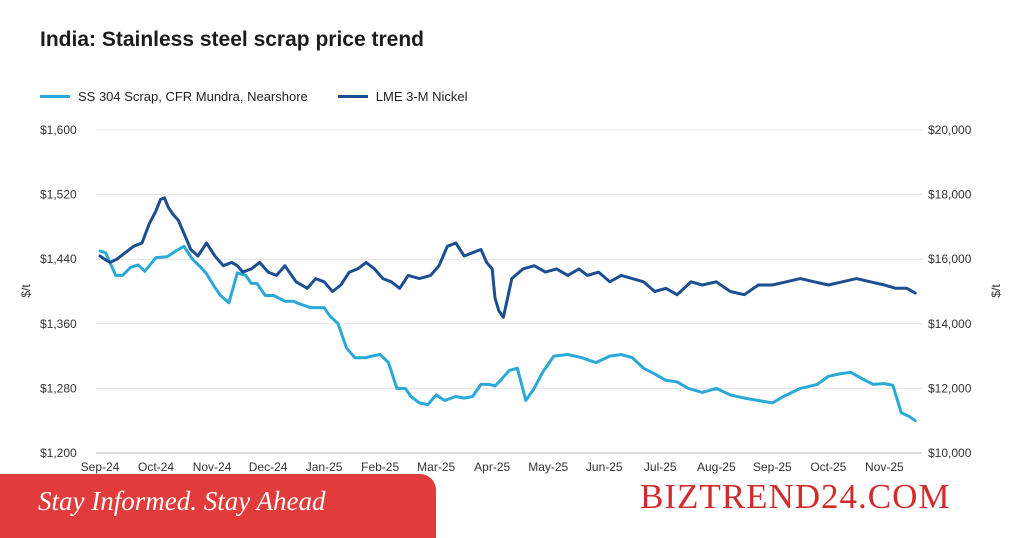  Describe the element at coordinates (232, 39) in the screenshot. I see `chart-title: India: Stainless steel scrap price trend` at that location.